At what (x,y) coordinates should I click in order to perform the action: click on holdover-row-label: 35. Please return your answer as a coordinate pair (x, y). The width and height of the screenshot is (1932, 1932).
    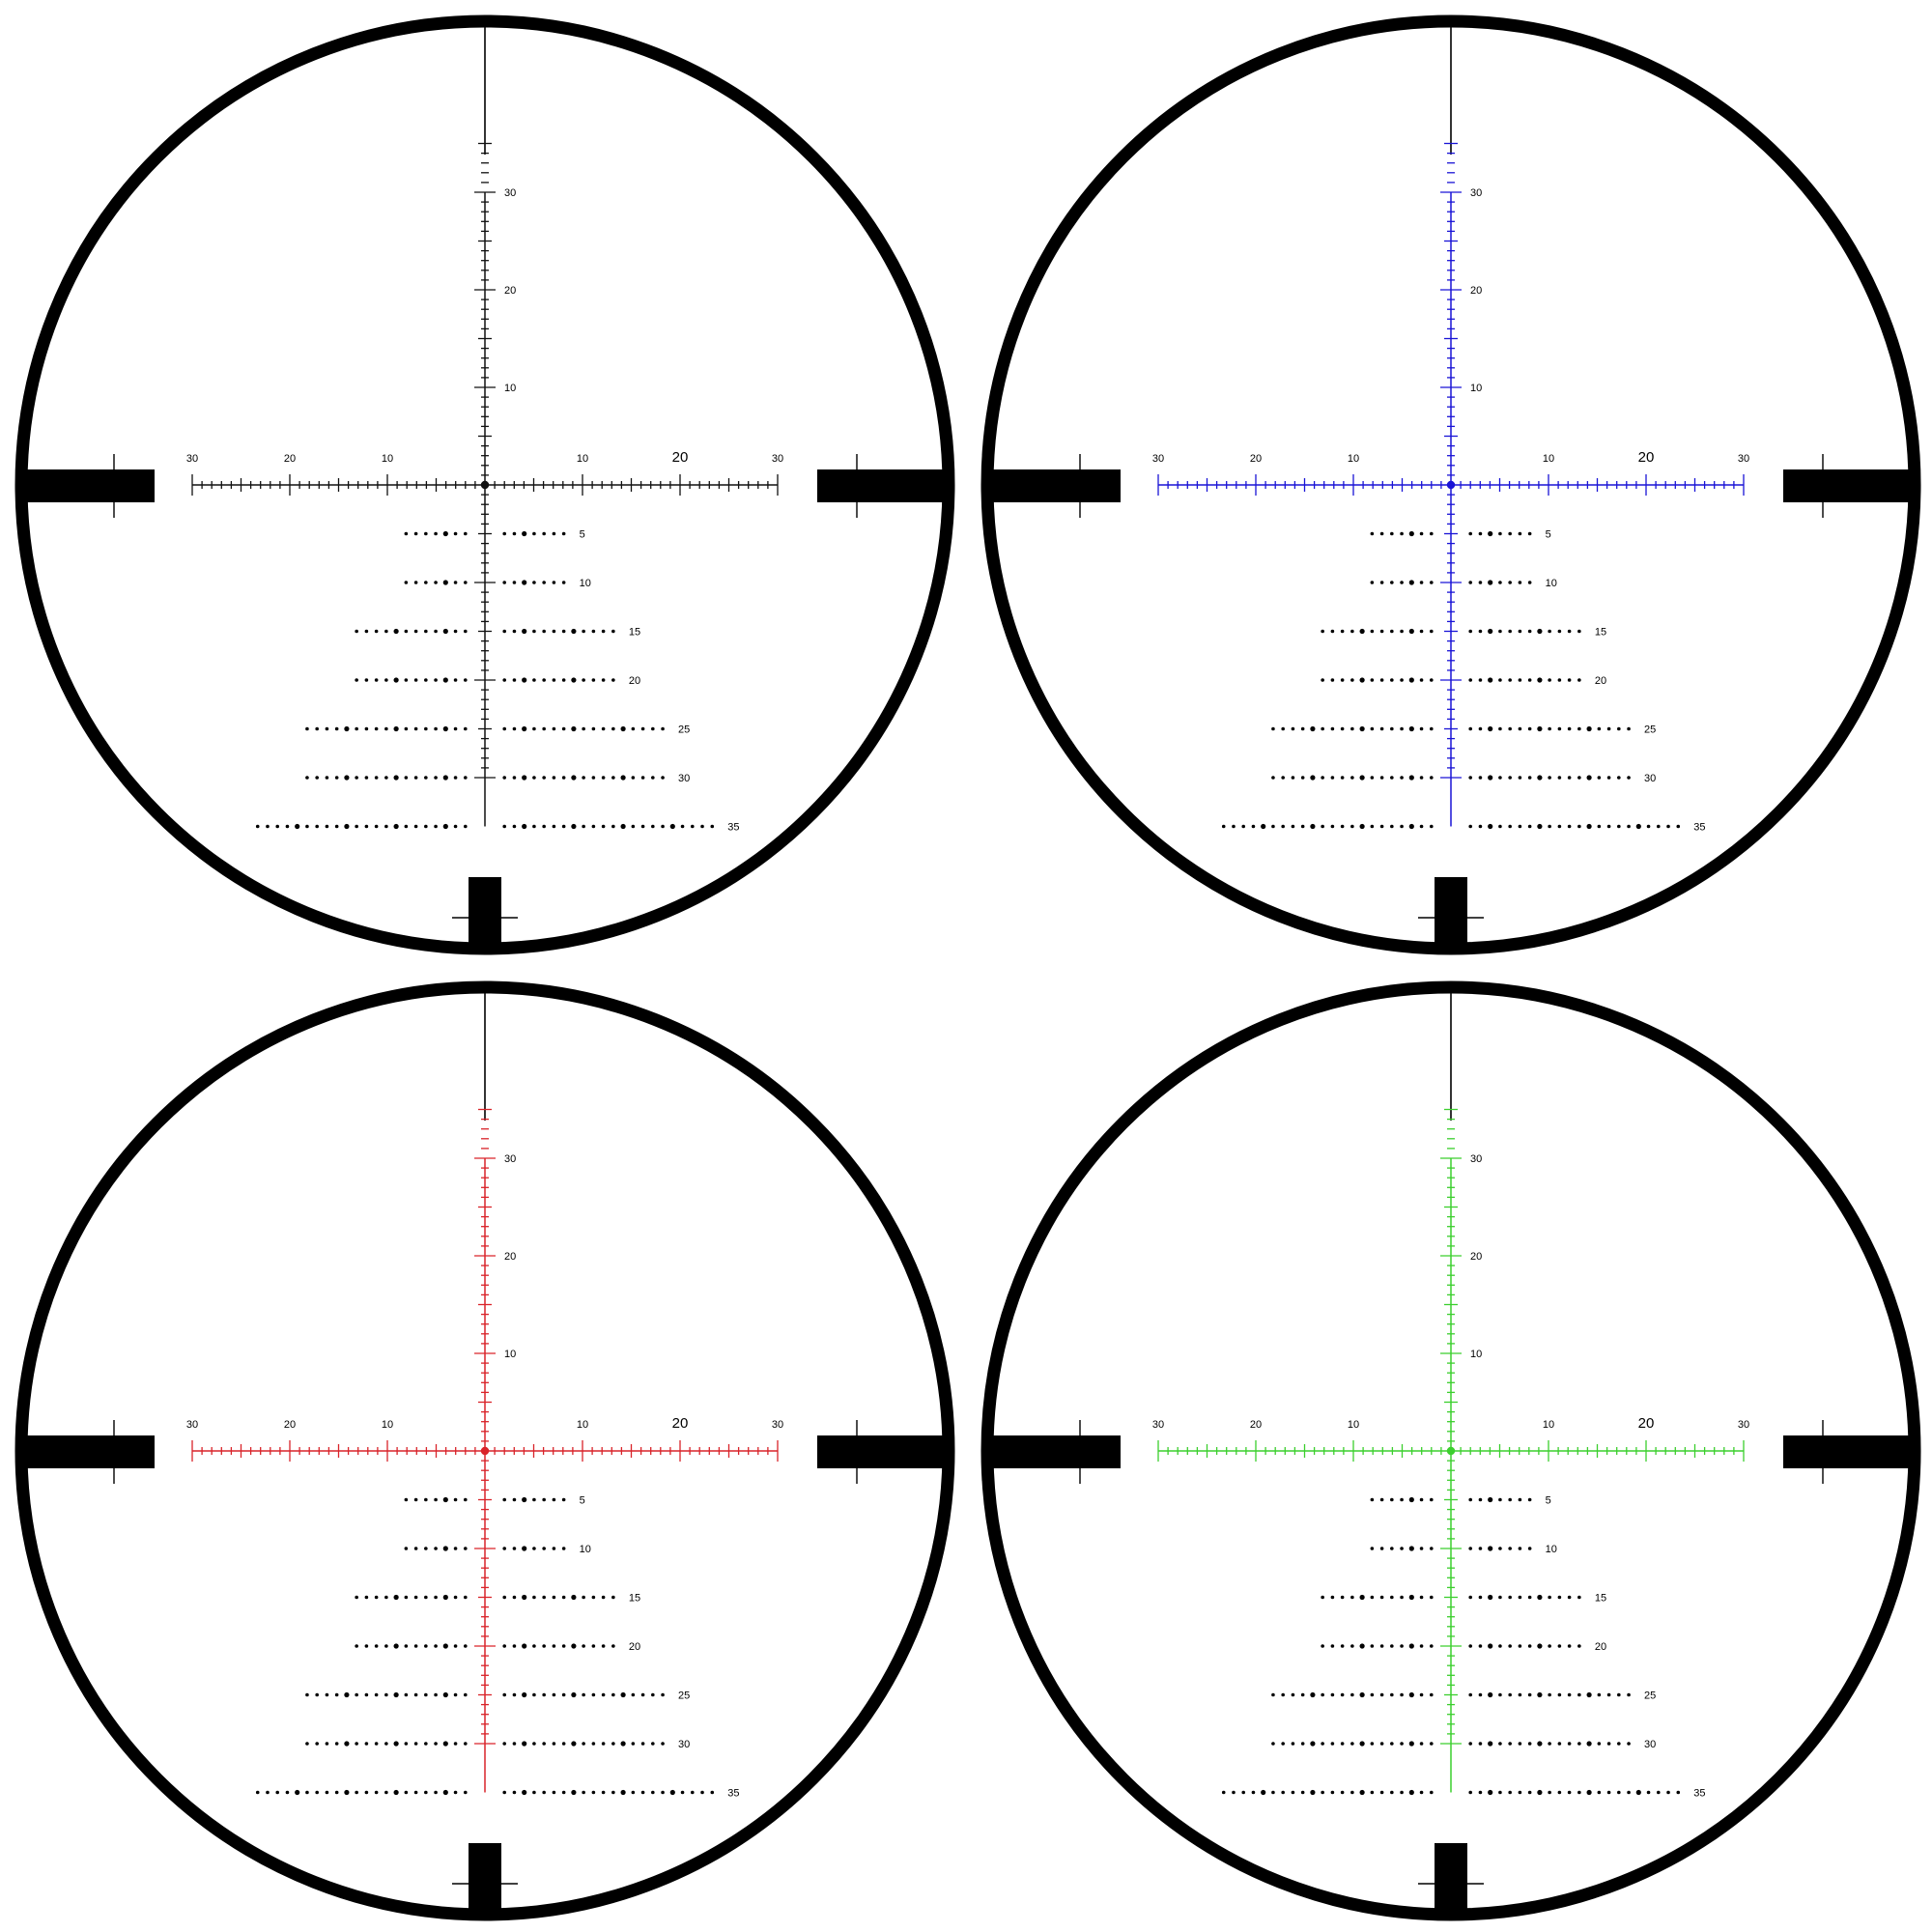
    Looking at the image, I should click on (1699, 1794).